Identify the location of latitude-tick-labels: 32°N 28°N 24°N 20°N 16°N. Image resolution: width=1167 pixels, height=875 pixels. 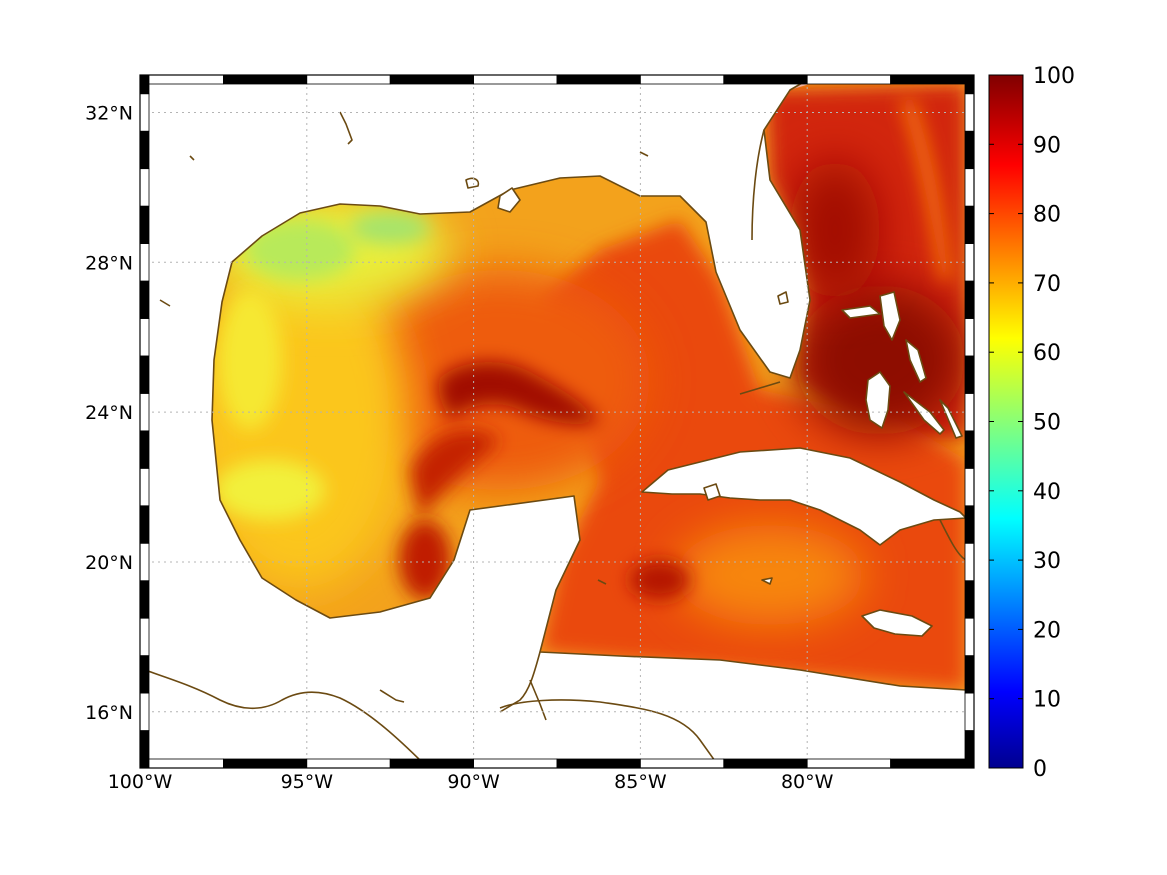
(109, 412).